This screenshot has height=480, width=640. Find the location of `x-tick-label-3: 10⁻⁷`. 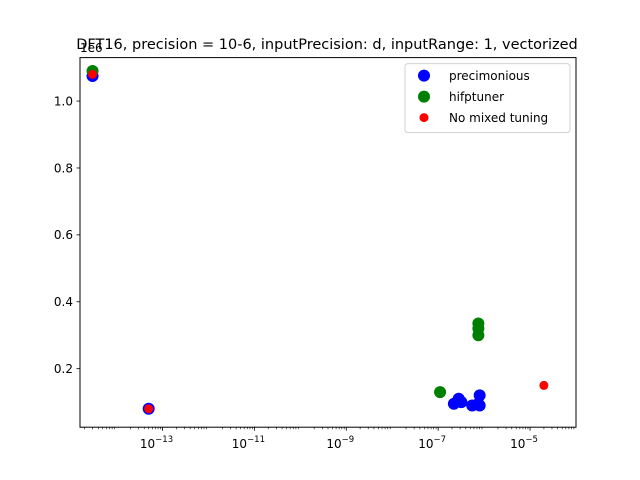

x-tick-label-3: 10⁻⁷ is located at coordinates (432, 443).